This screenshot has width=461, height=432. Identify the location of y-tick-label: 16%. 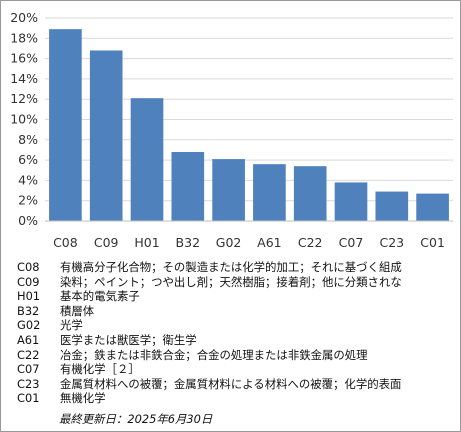
(24, 58).